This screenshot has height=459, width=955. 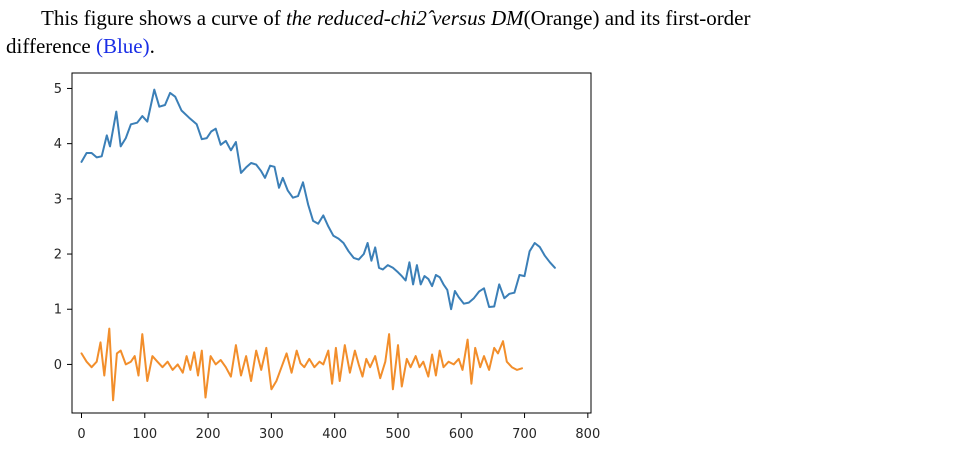 I want to click on x-tick-label: 0, so click(x=81, y=434).